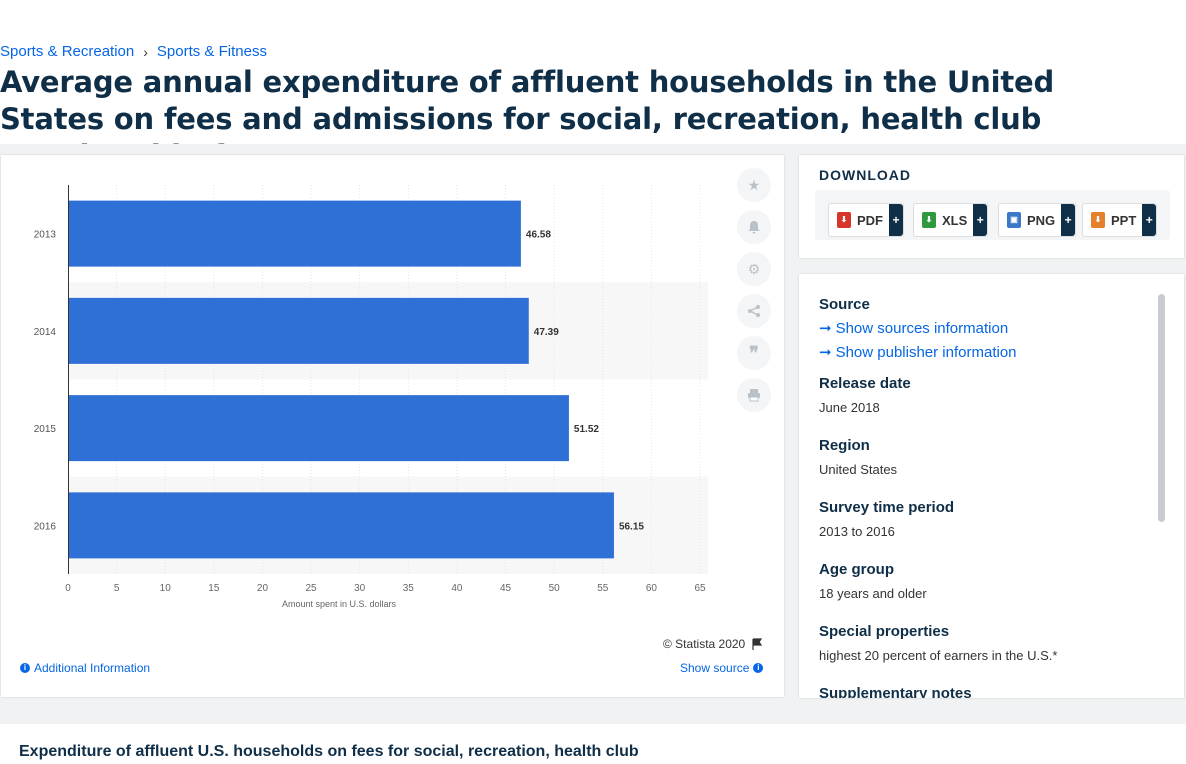 This screenshot has width=1186, height=764. I want to click on download-xls-button: ⬇ XLS +, so click(951, 220).